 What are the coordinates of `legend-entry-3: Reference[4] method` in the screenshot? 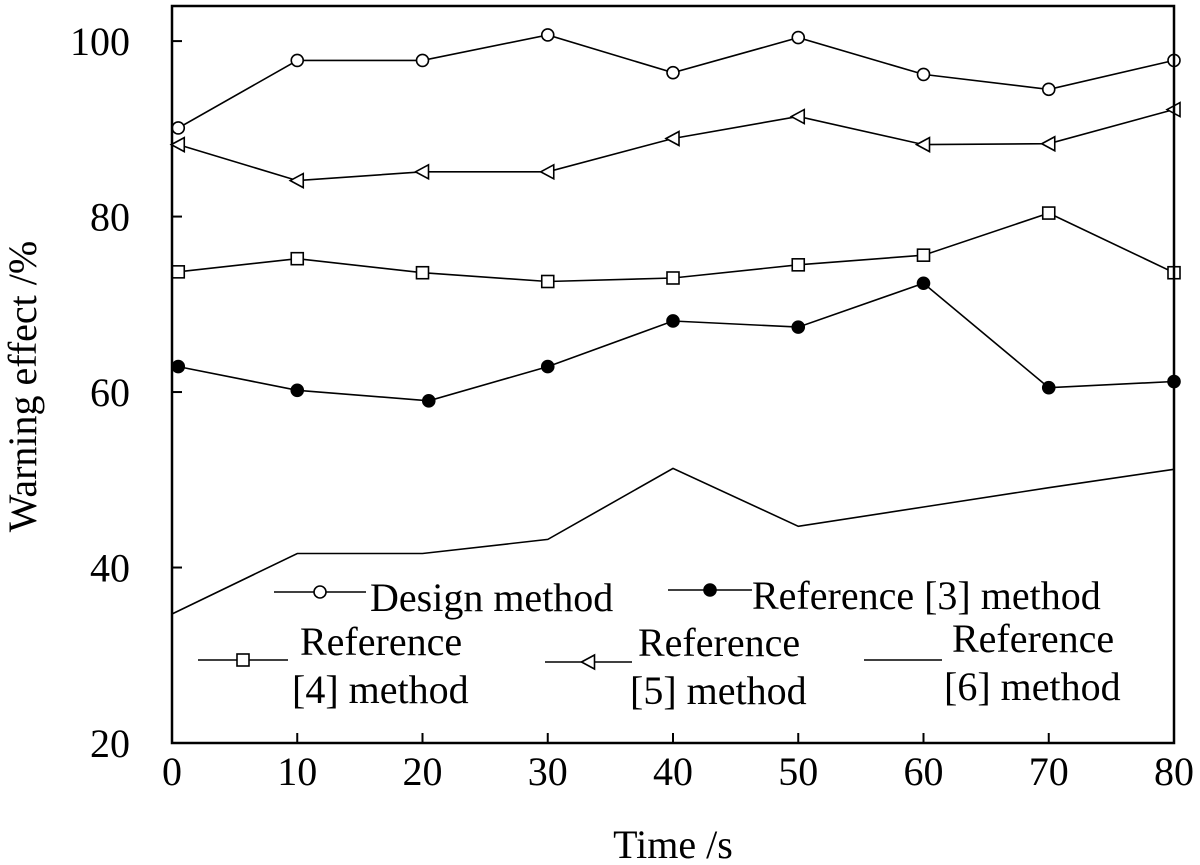 It's located at (333, 665).